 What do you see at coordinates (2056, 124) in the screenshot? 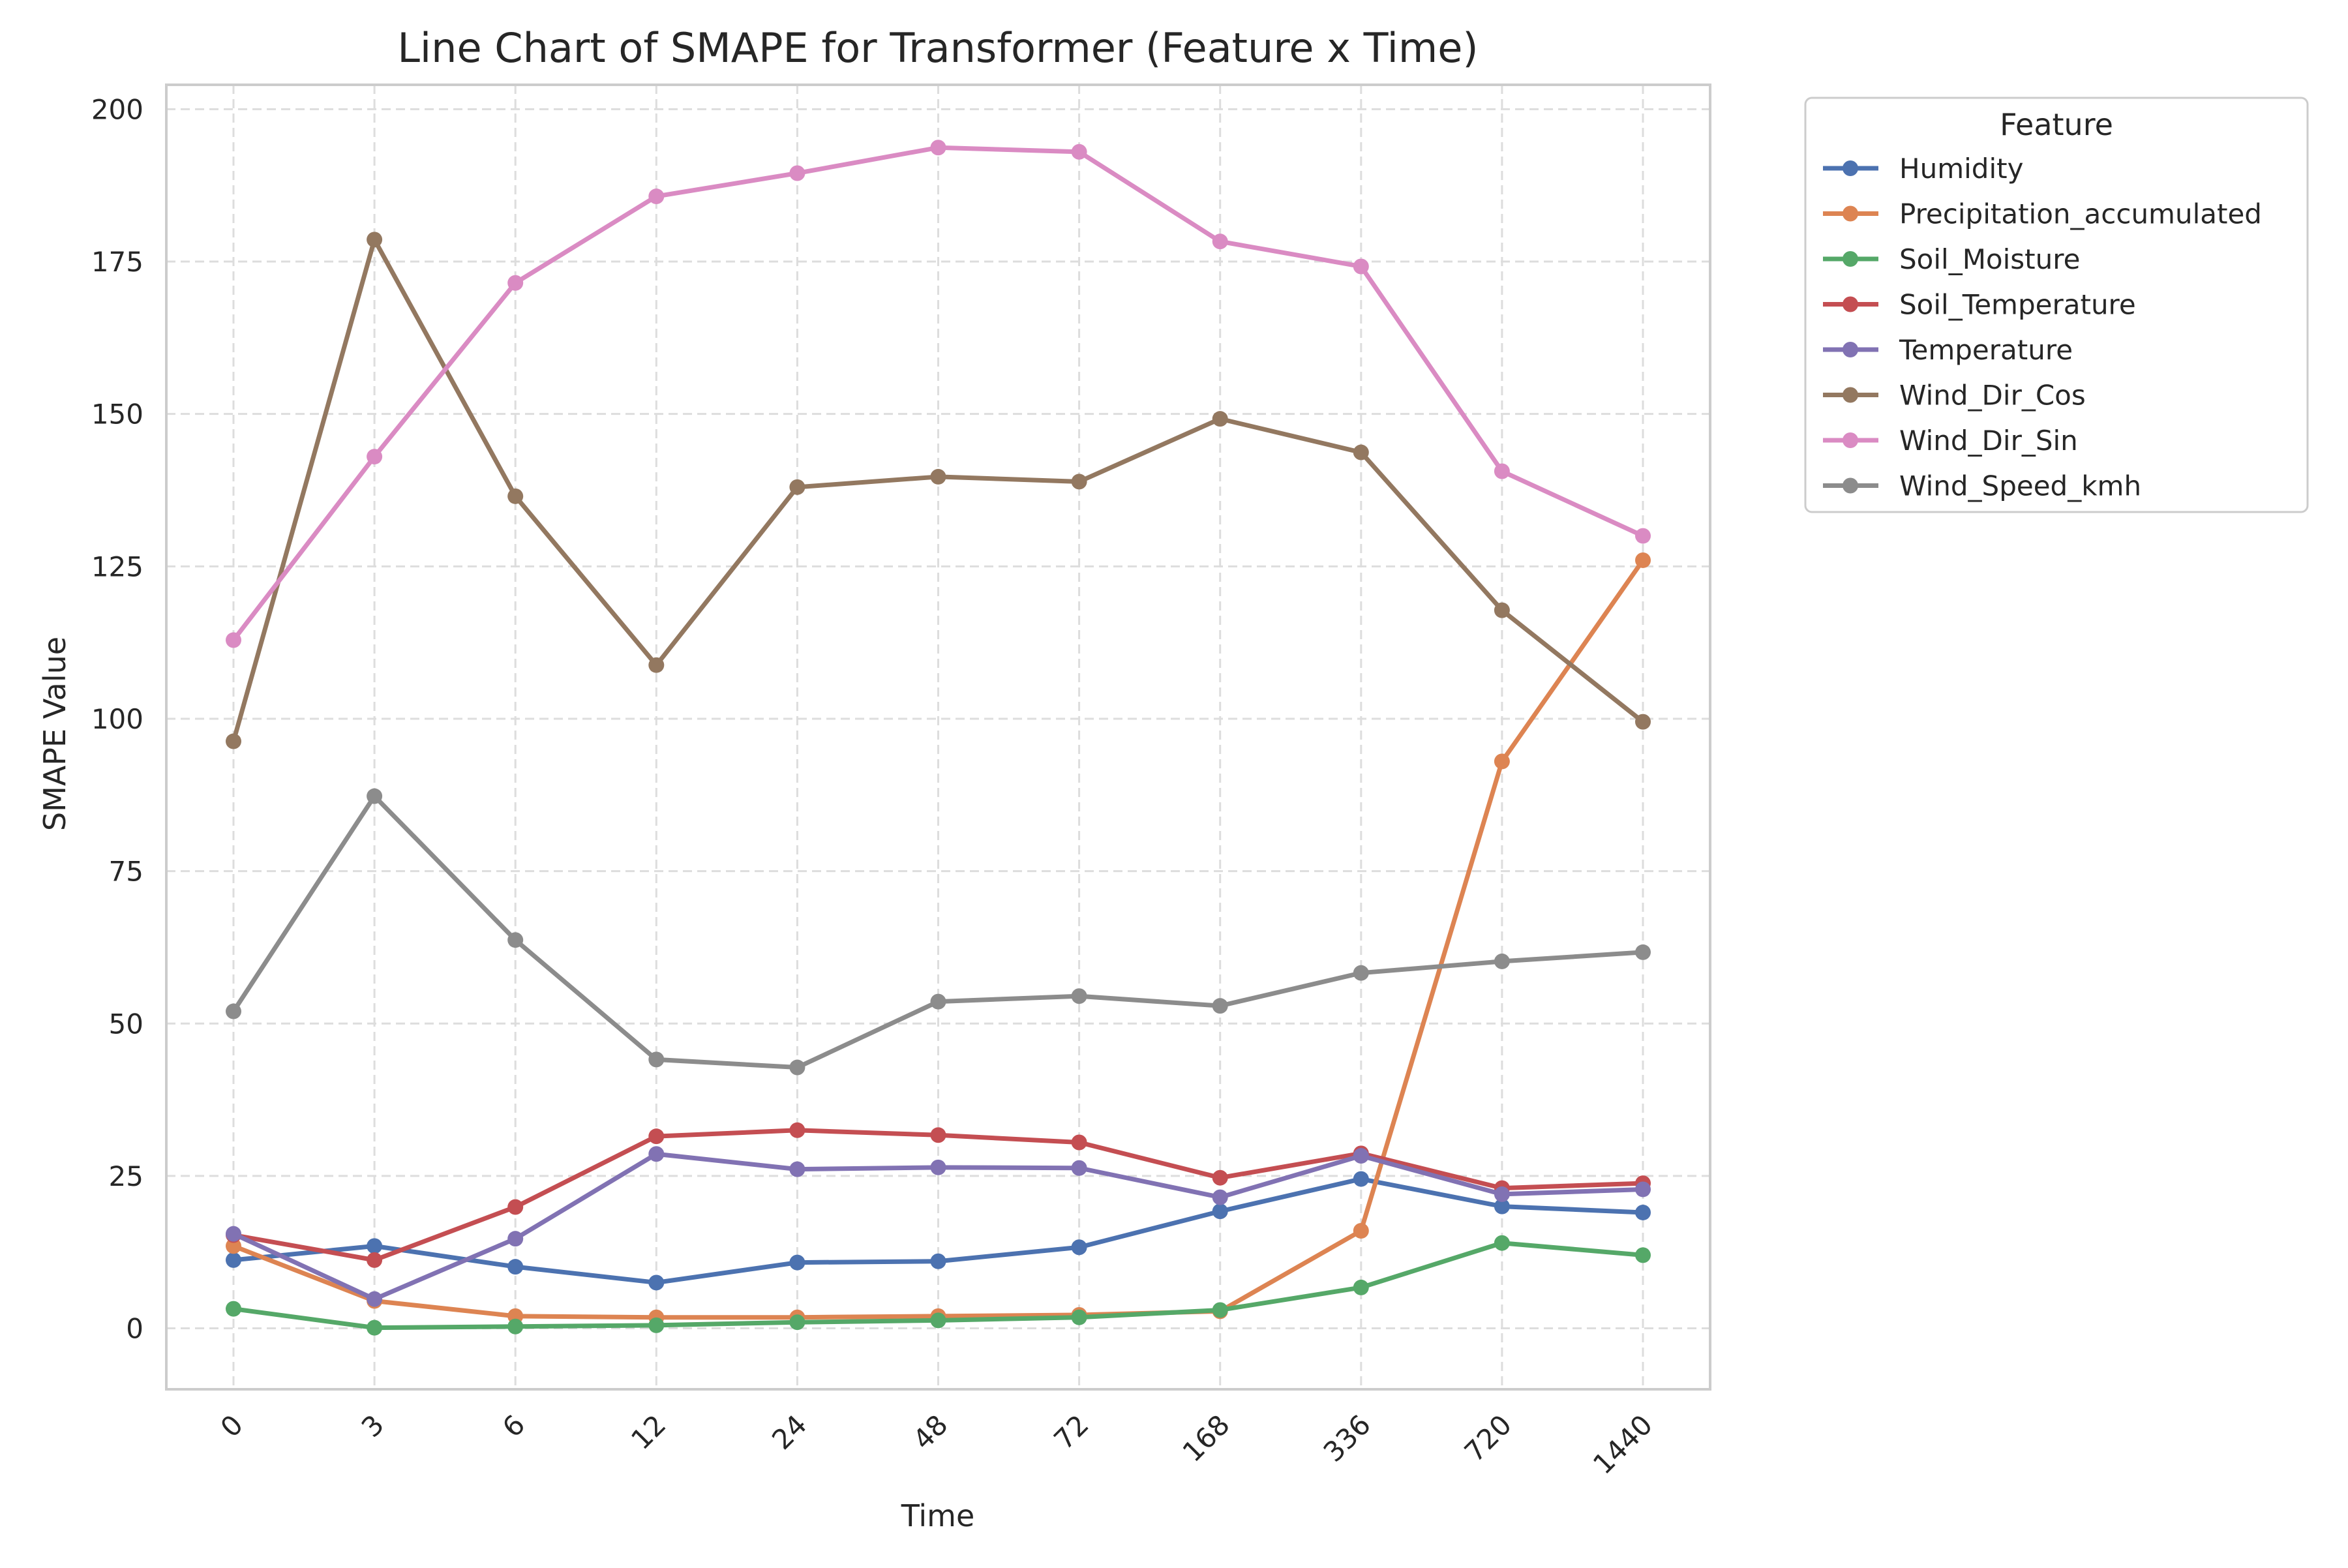
I see `legend-title: Feature` at bounding box center [2056, 124].